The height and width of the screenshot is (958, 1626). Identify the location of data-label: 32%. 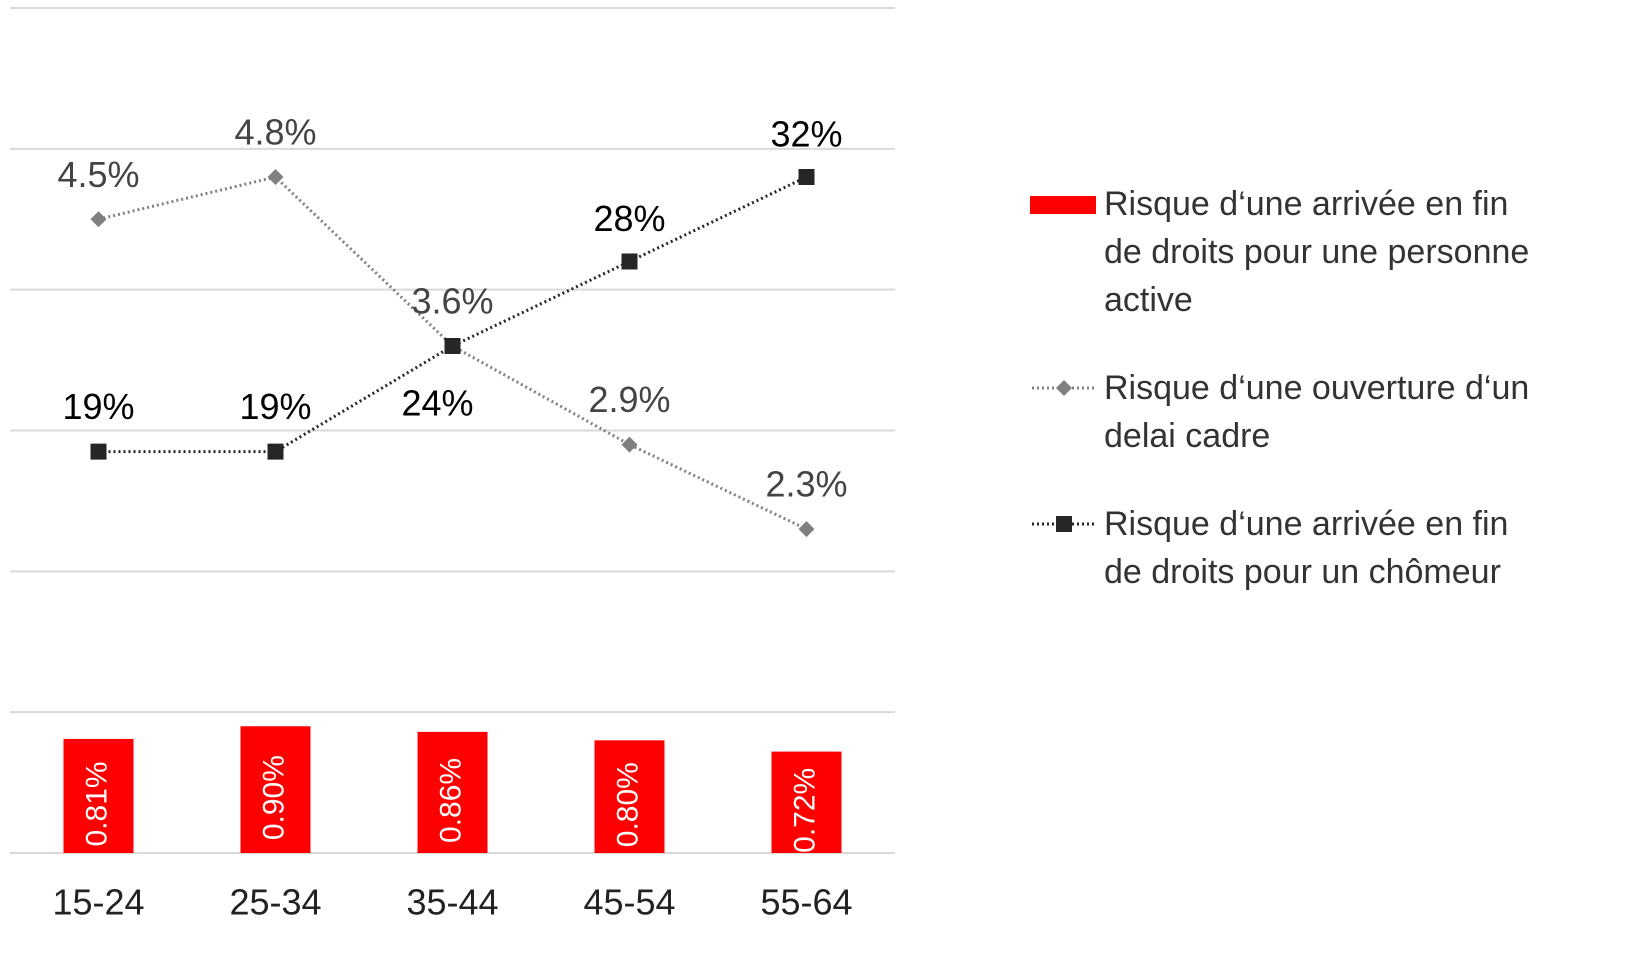
(806, 134).